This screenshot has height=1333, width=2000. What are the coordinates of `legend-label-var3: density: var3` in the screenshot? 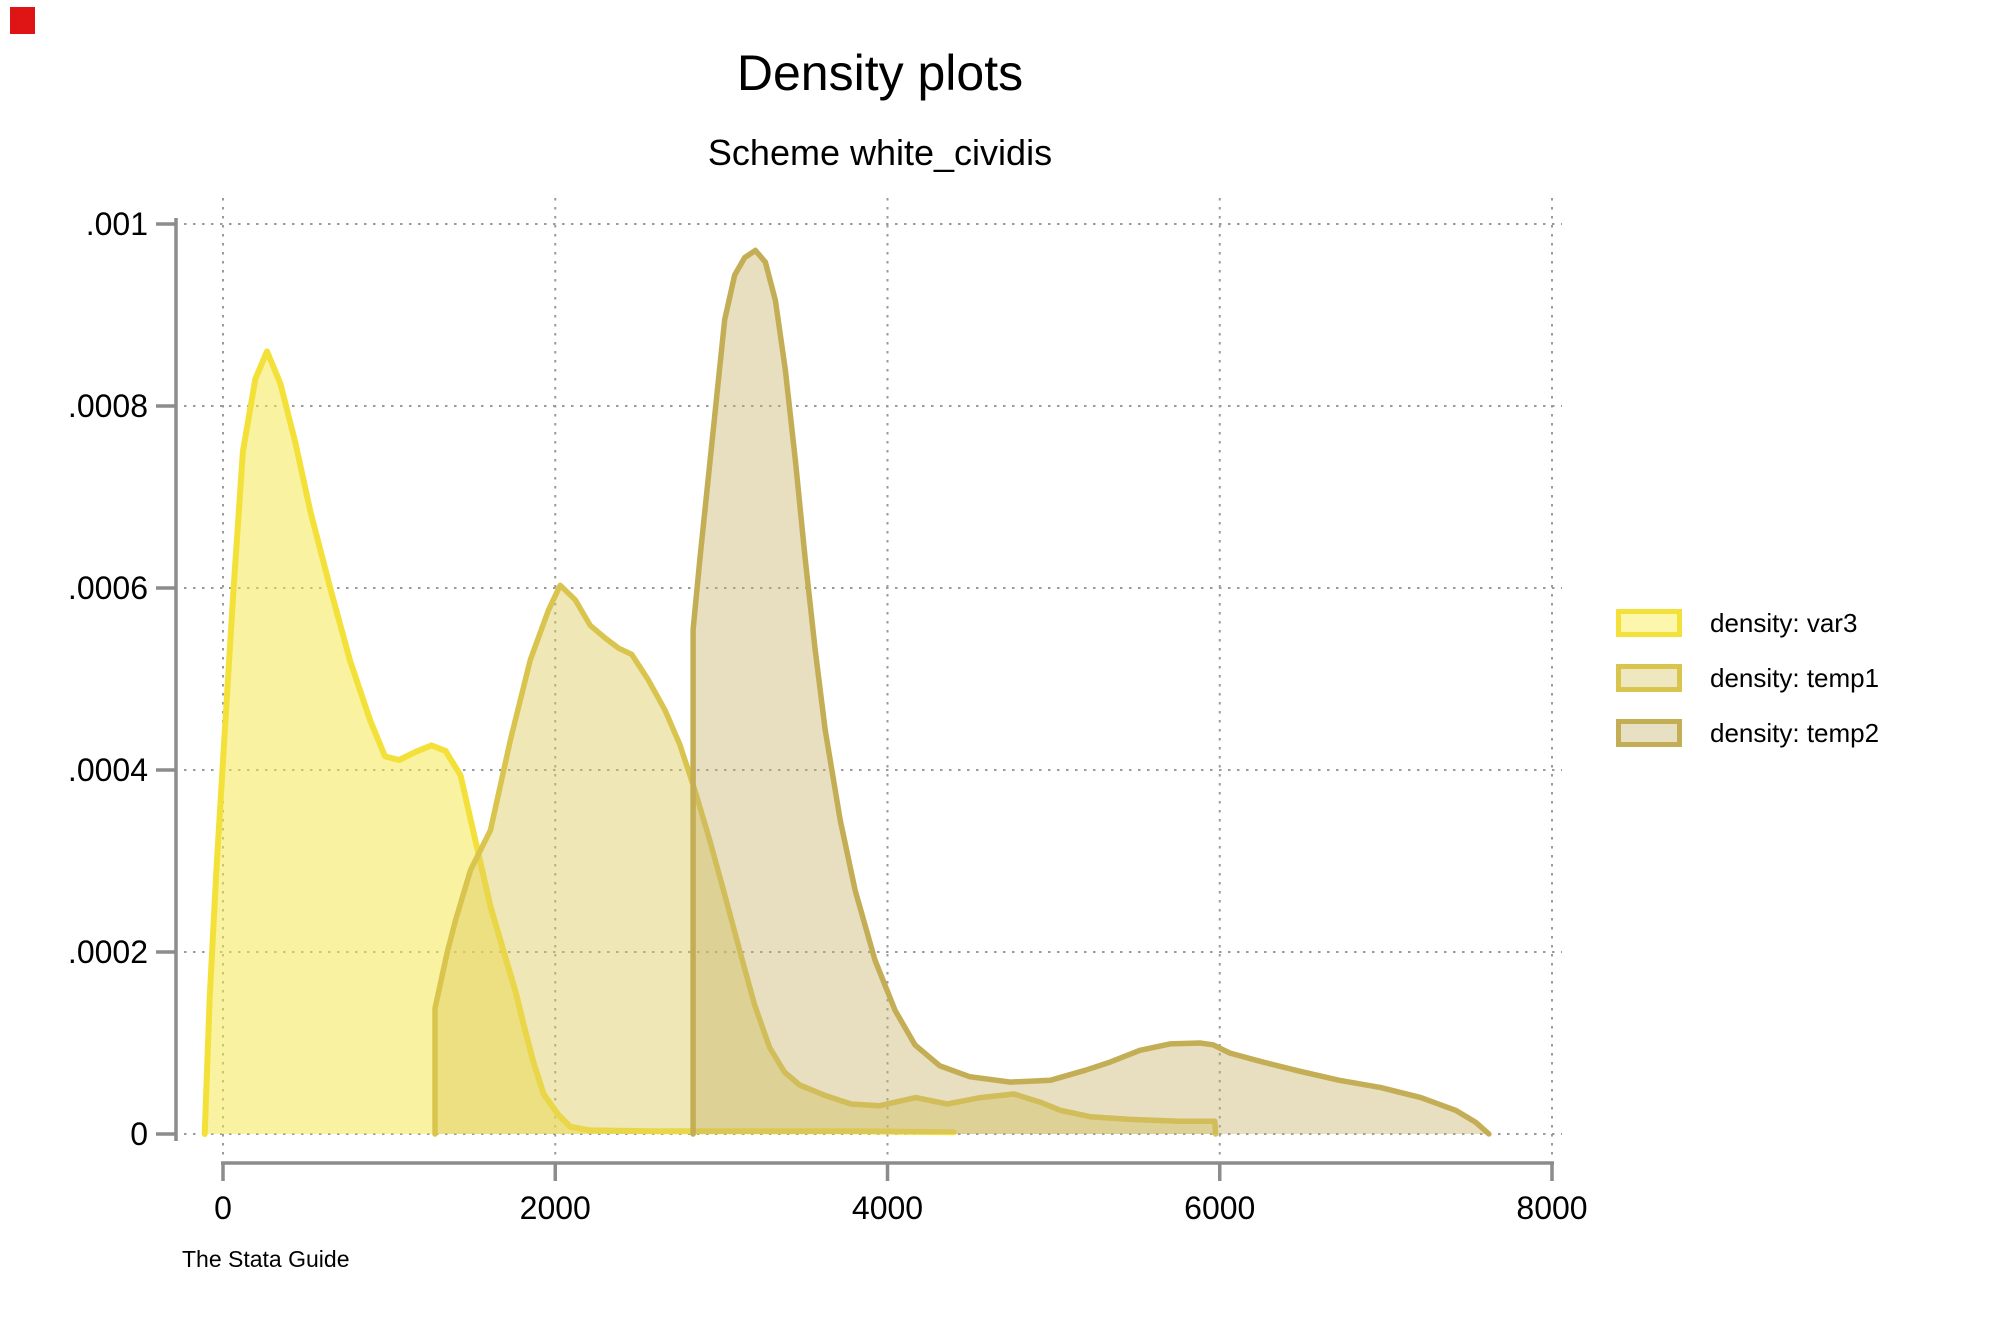 It's located at (1784, 622).